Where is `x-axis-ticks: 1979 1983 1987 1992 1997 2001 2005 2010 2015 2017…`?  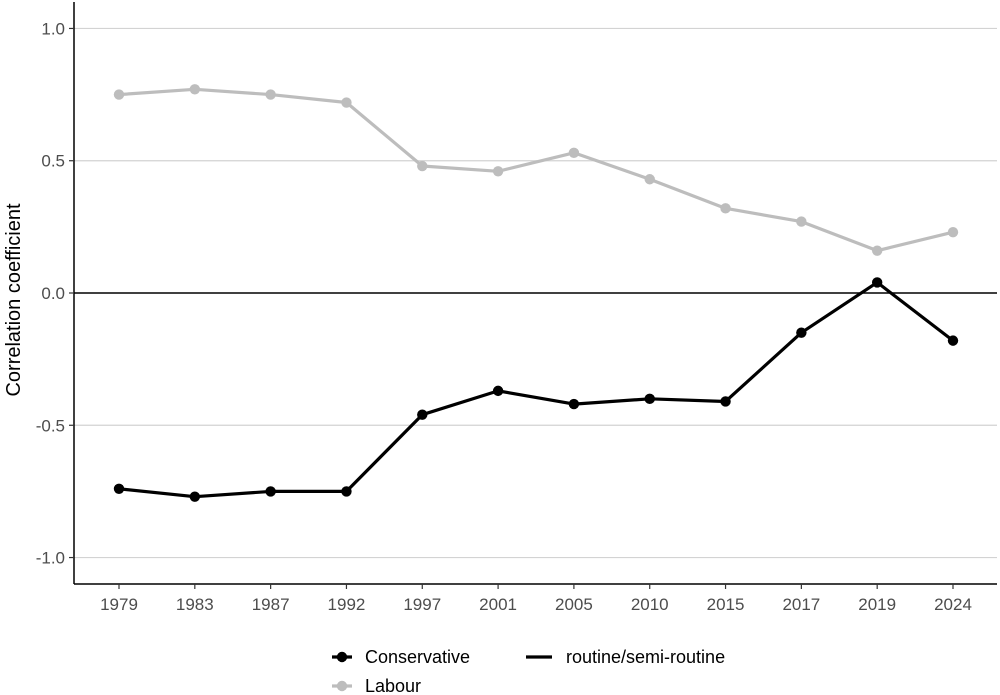 x-axis-ticks: 1979 1983 1987 1992 1997 2001 2005 2010 2015 2017… is located at coordinates (536, 599).